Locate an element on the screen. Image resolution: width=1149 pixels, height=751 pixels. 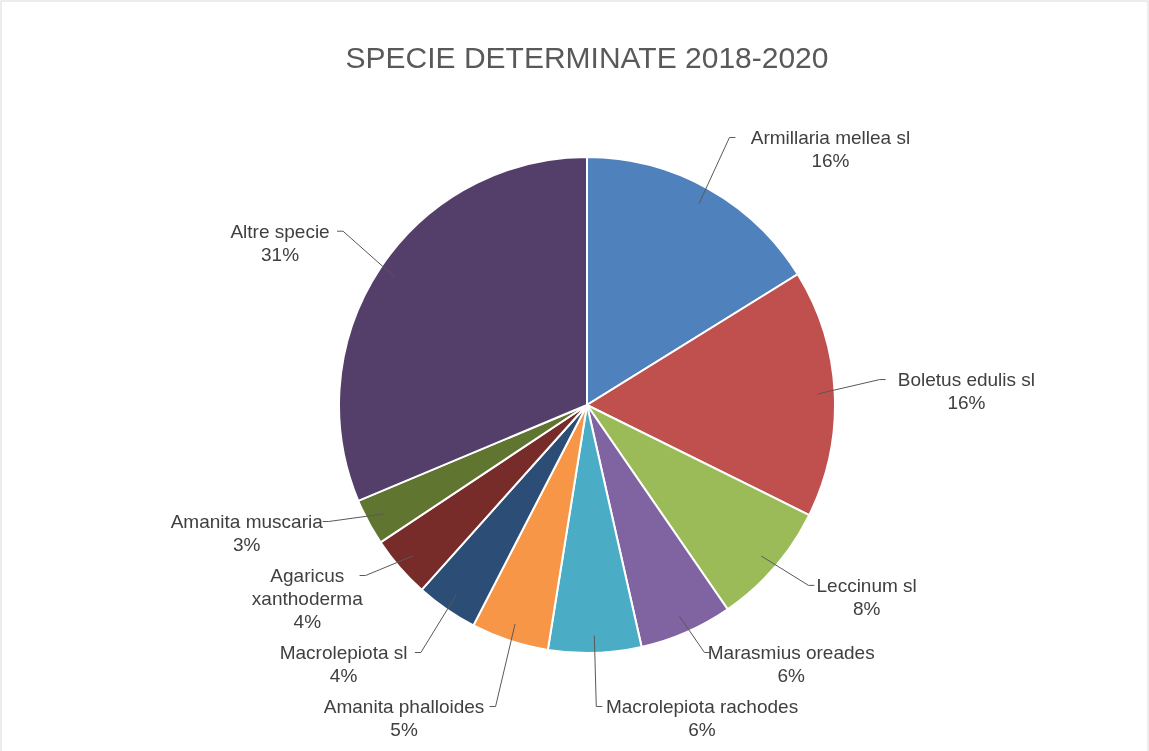
data-label: 31% is located at coordinates (280, 254).